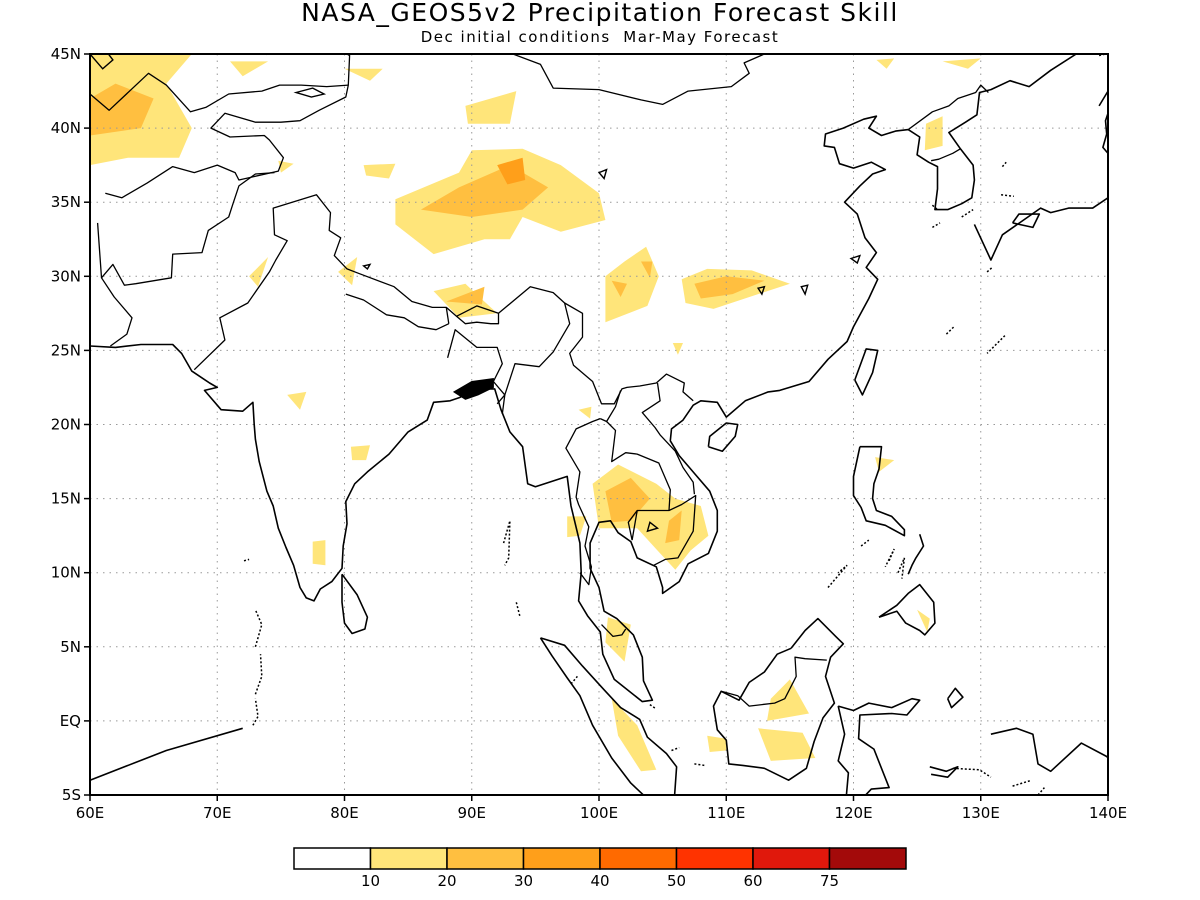 The image size is (1200, 900). What do you see at coordinates (676, 881) in the screenshot?
I see `colorbar-label: 50` at bounding box center [676, 881].